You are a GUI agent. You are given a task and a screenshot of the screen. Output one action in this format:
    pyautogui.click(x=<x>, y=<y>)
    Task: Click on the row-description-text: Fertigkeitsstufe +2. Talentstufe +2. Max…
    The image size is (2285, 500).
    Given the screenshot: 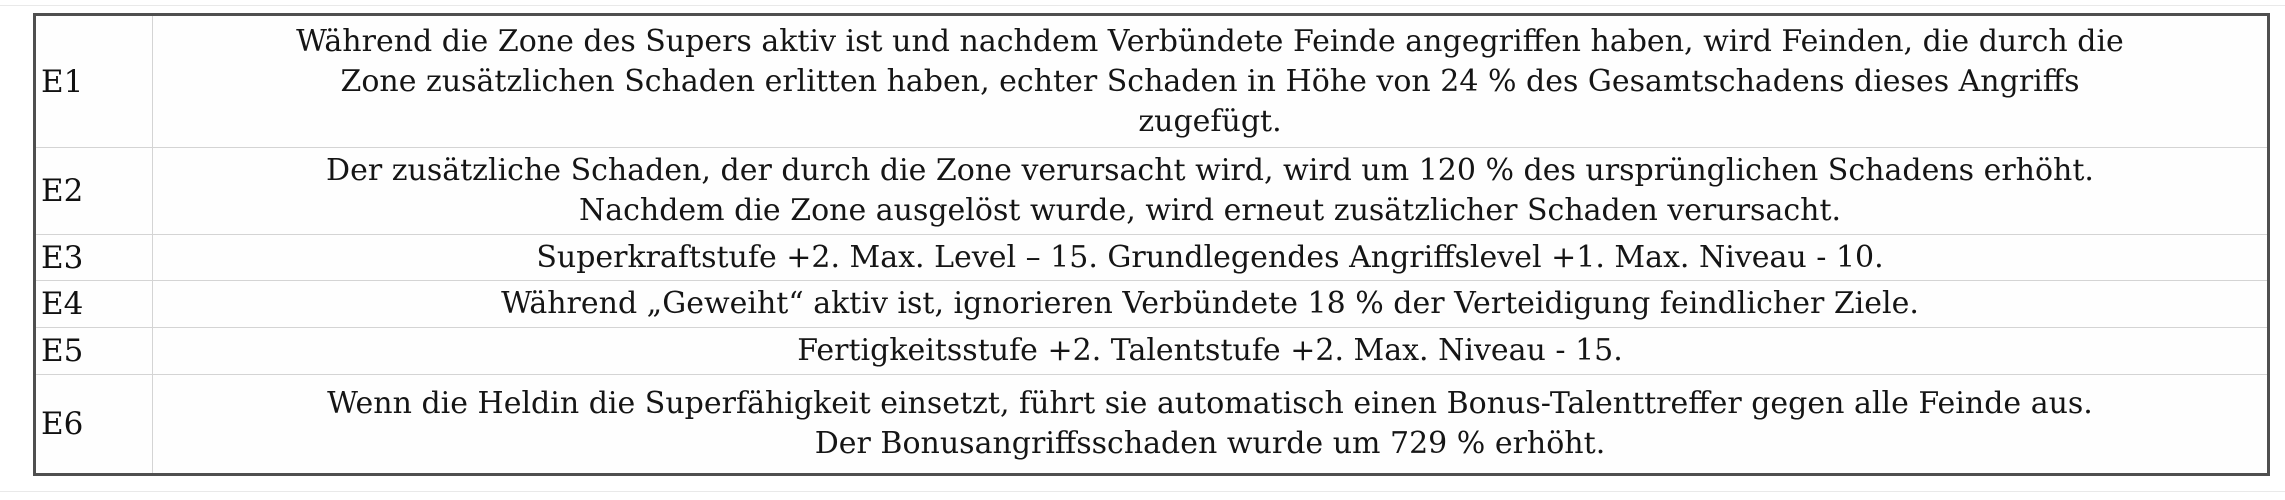 What is the action you would take?
    pyautogui.click(x=1210, y=351)
    